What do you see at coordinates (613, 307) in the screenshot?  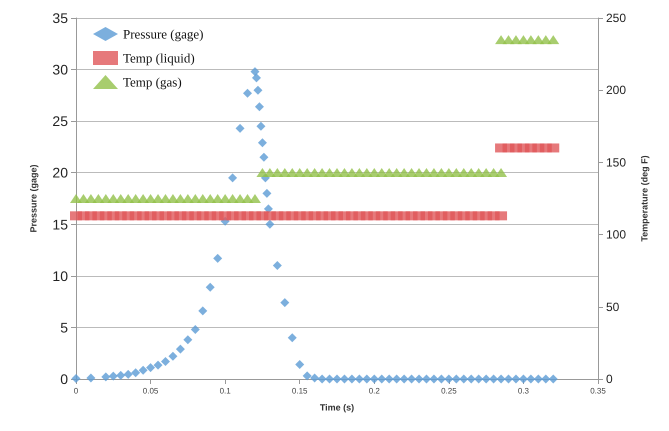 I see `y2-tick-label: 50` at bounding box center [613, 307].